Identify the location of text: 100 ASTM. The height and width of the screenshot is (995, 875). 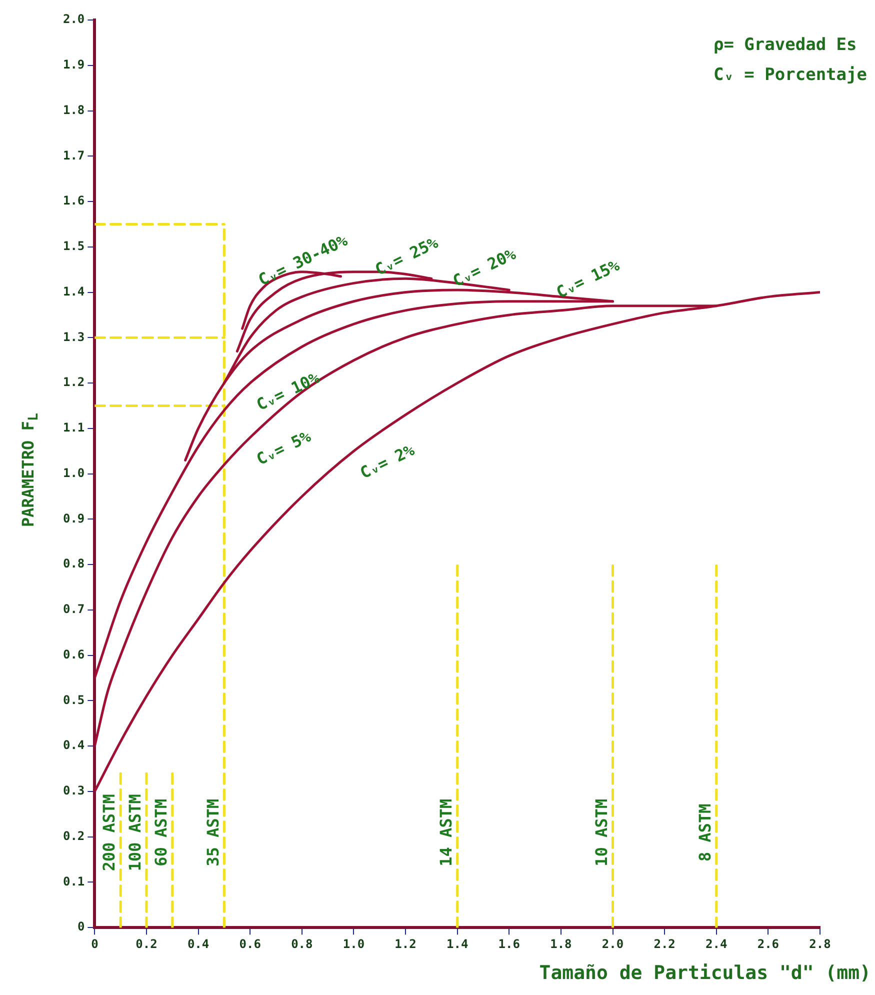
(135, 833).